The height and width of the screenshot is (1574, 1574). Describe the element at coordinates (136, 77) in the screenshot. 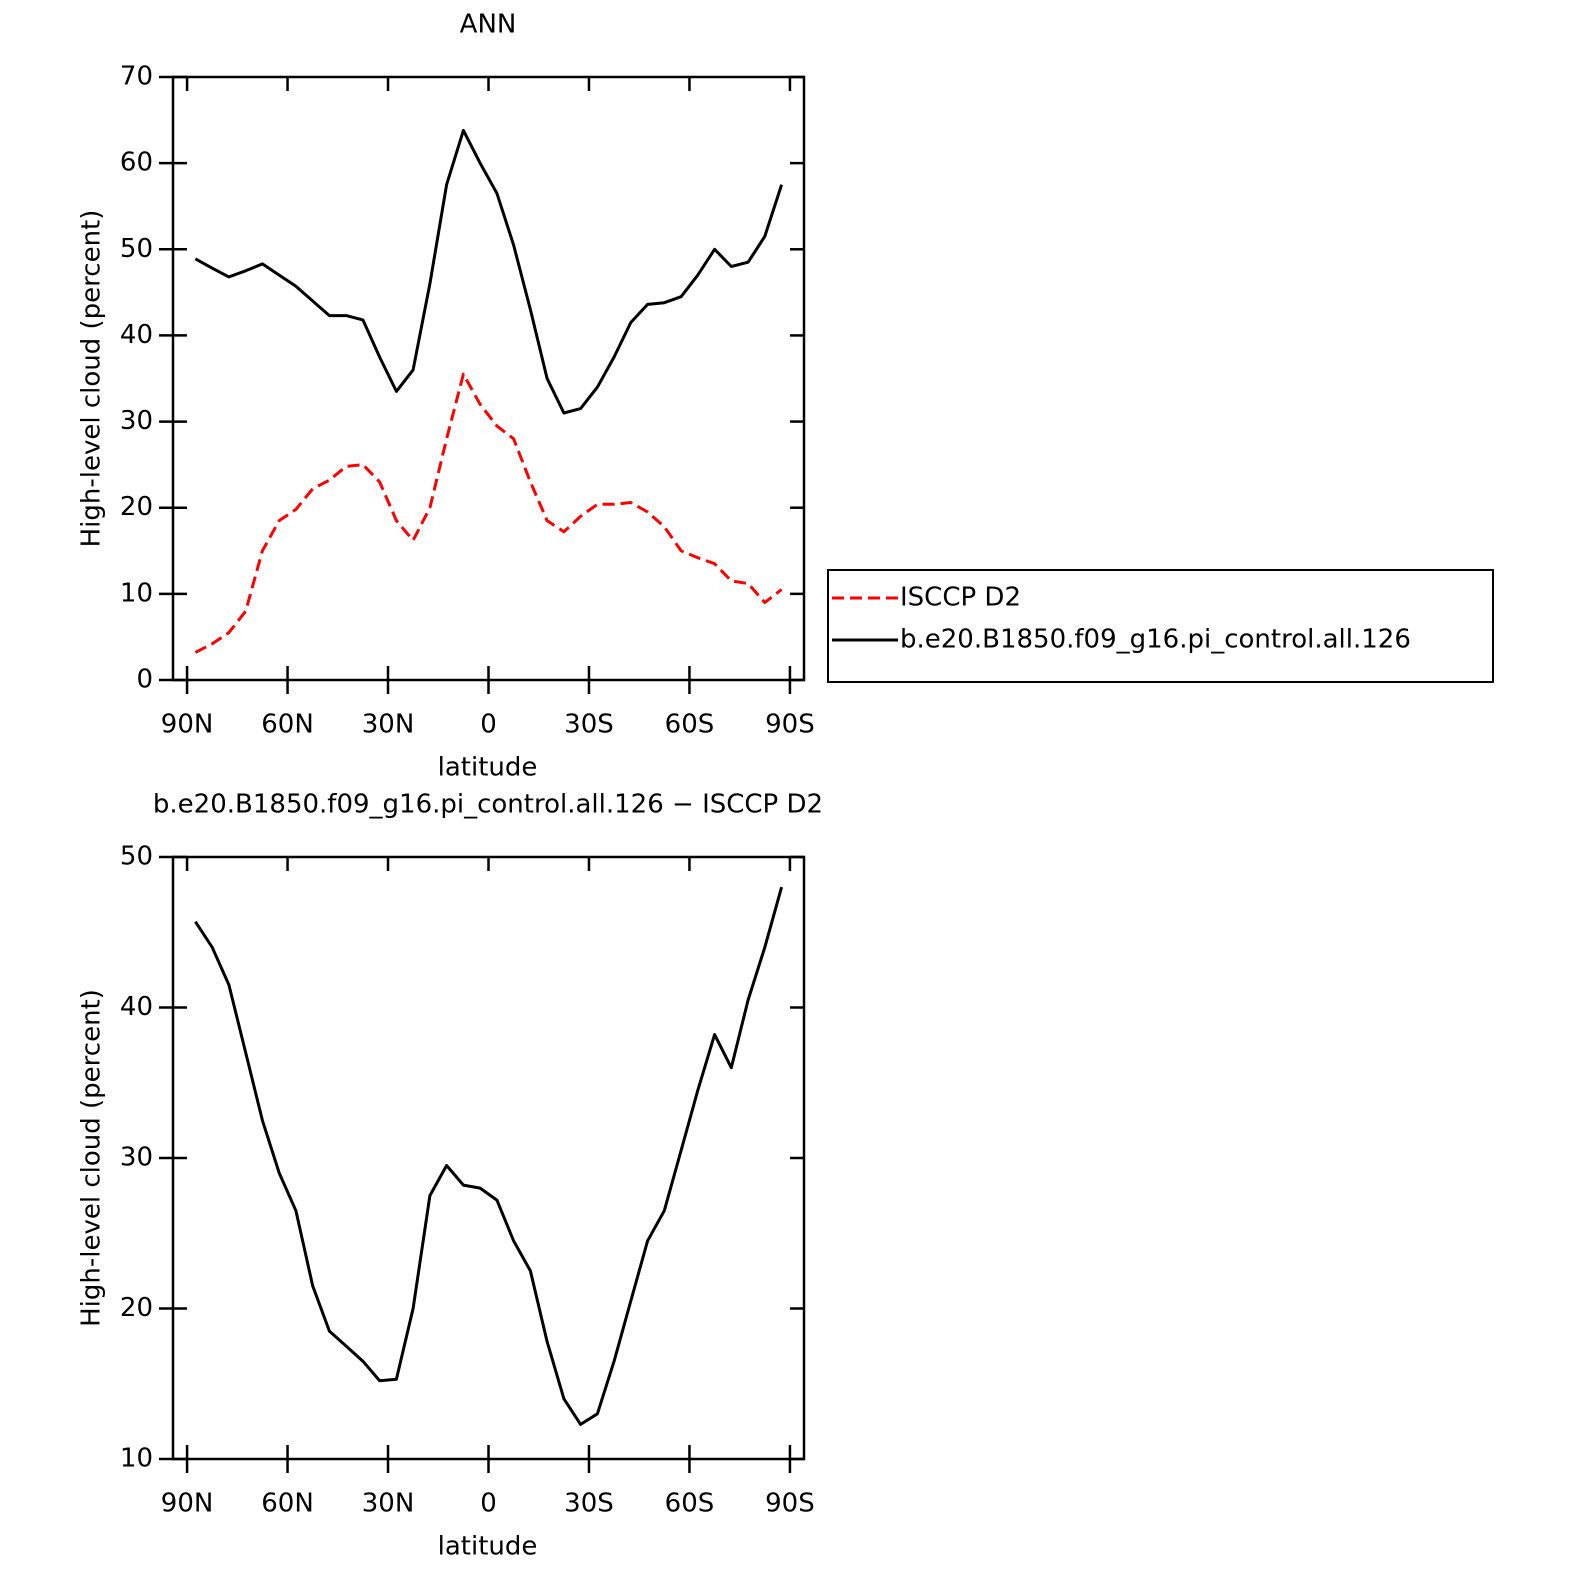

I see `y-tick-label: 70` at that location.